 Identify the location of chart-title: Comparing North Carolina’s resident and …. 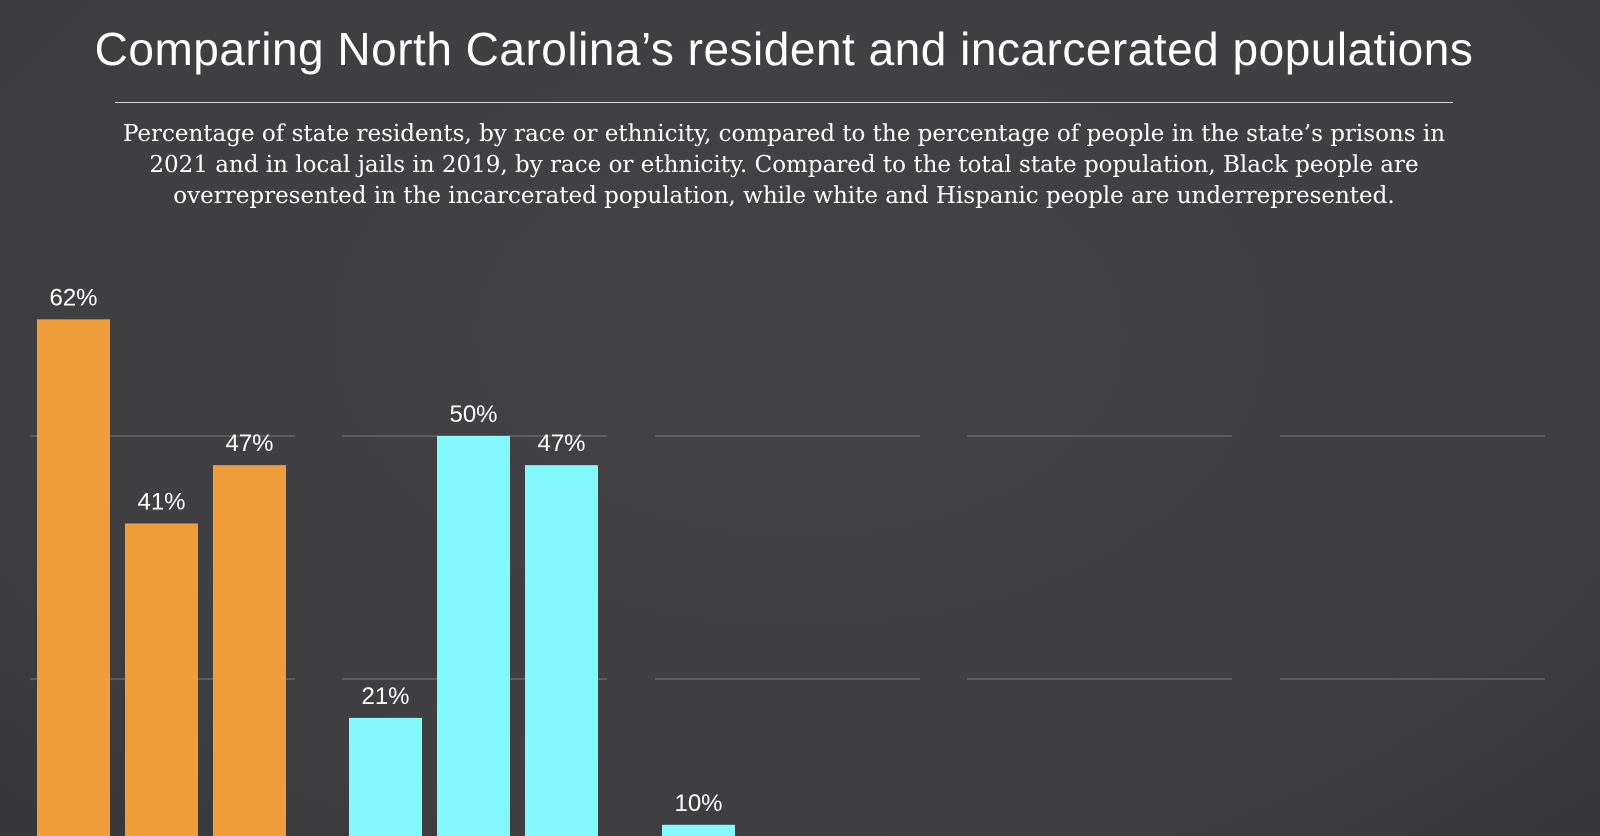
(784, 49).